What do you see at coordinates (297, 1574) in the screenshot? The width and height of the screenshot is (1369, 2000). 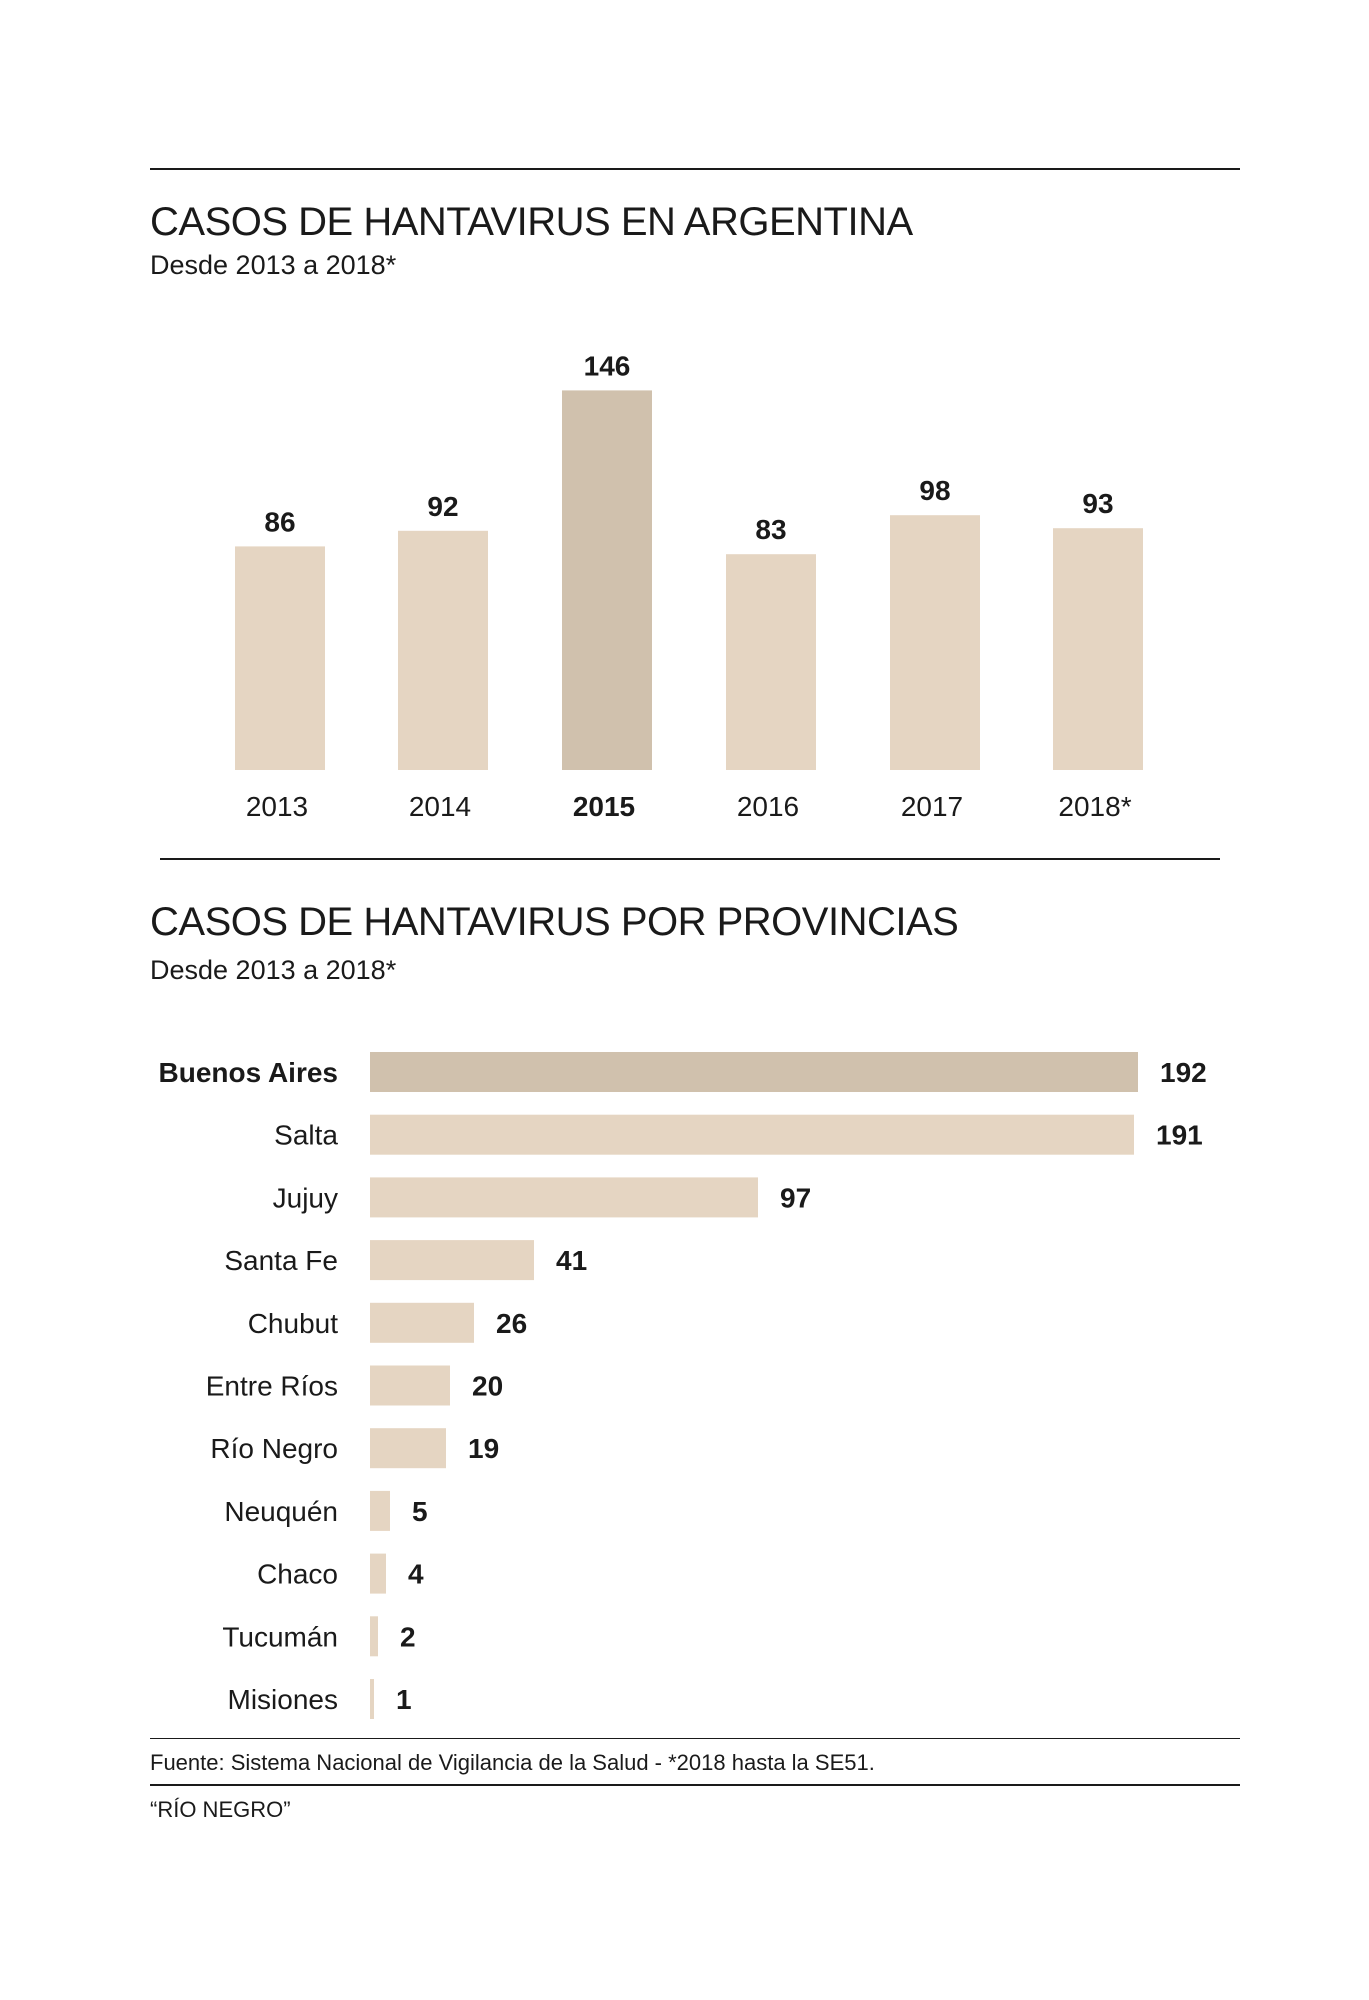 I see `province-label-chaco: Chaco` at bounding box center [297, 1574].